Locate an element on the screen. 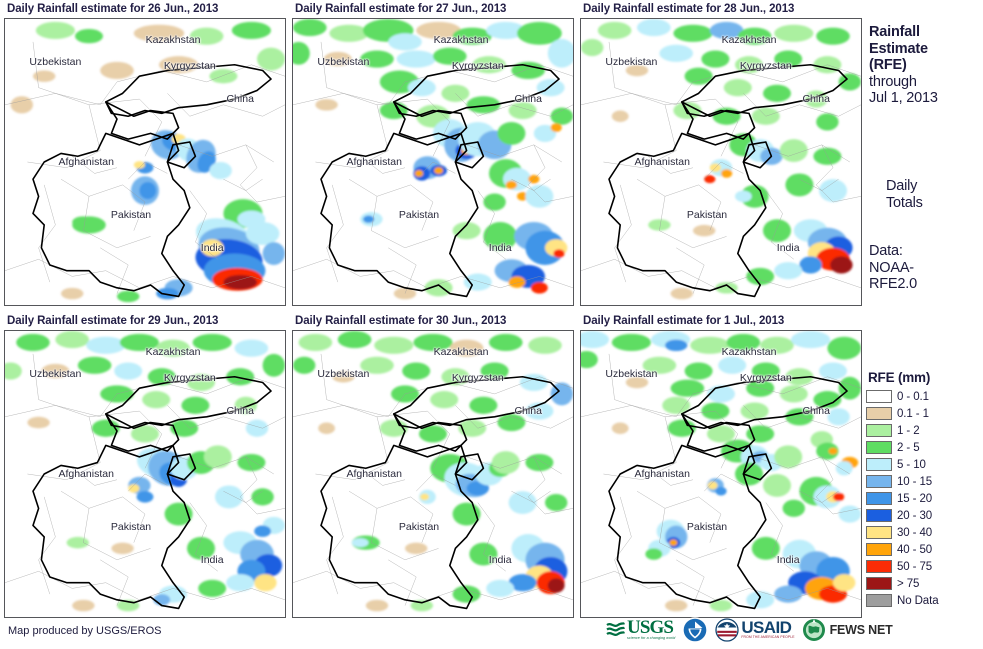 Image resolution: width=983 pixels, height=649 pixels. legend-item: 2 - 5 is located at coordinates (924, 447).